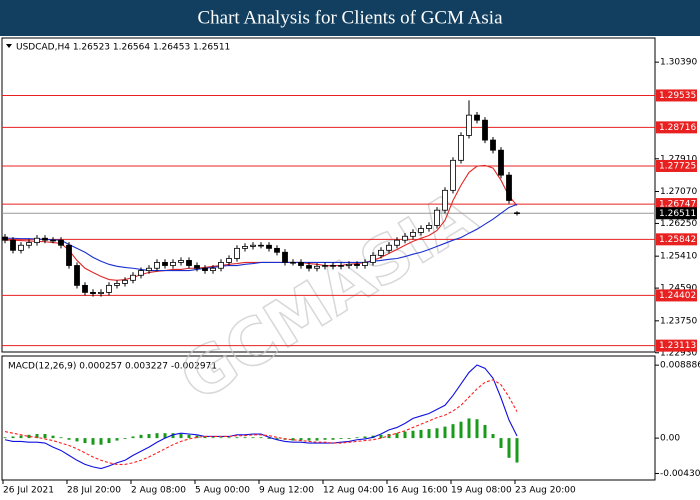 Image resolution: width=700 pixels, height=500 pixels. Describe the element at coordinates (417, 491) in the screenshot. I see `x-tick-label: 16 Aug 16:00` at that location.